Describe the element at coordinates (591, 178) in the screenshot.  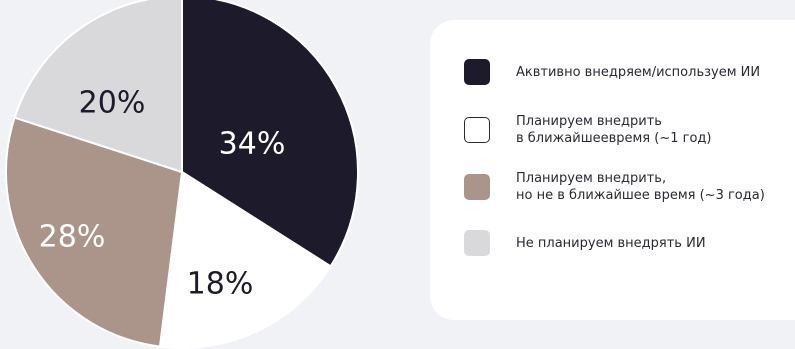
I see `legend-label-line: Планируем внедрить,` at that location.